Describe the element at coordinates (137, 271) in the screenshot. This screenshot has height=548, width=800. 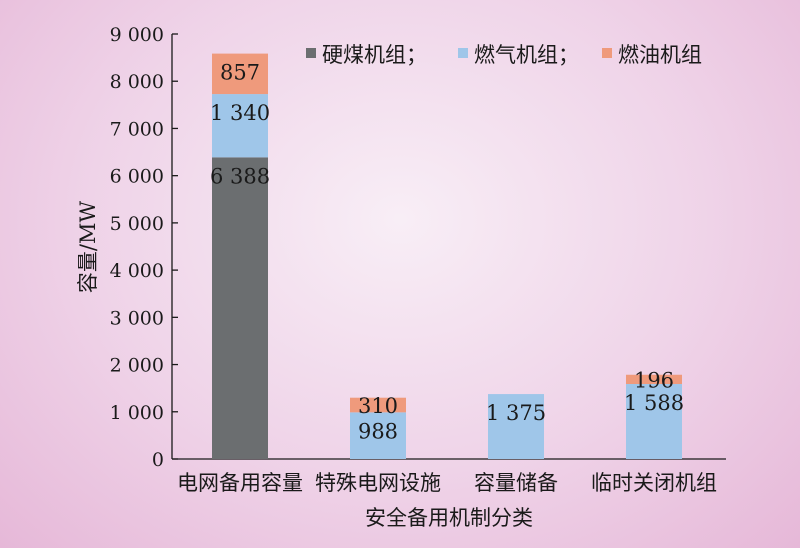
I see `y-tick-label: 4 000` at that location.